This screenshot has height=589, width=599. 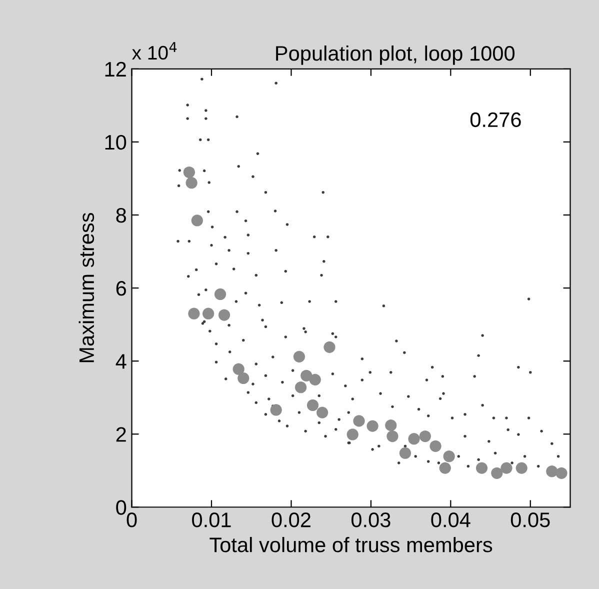 What do you see at coordinates (121, 507) in the screenshot?
I see `y-tick-label: 0` at bounding box center [121, 507].